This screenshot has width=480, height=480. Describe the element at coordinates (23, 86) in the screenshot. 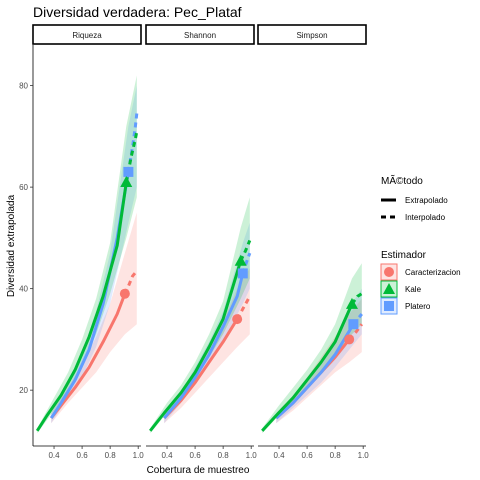

I see `y-tick-label: 80` at that location.